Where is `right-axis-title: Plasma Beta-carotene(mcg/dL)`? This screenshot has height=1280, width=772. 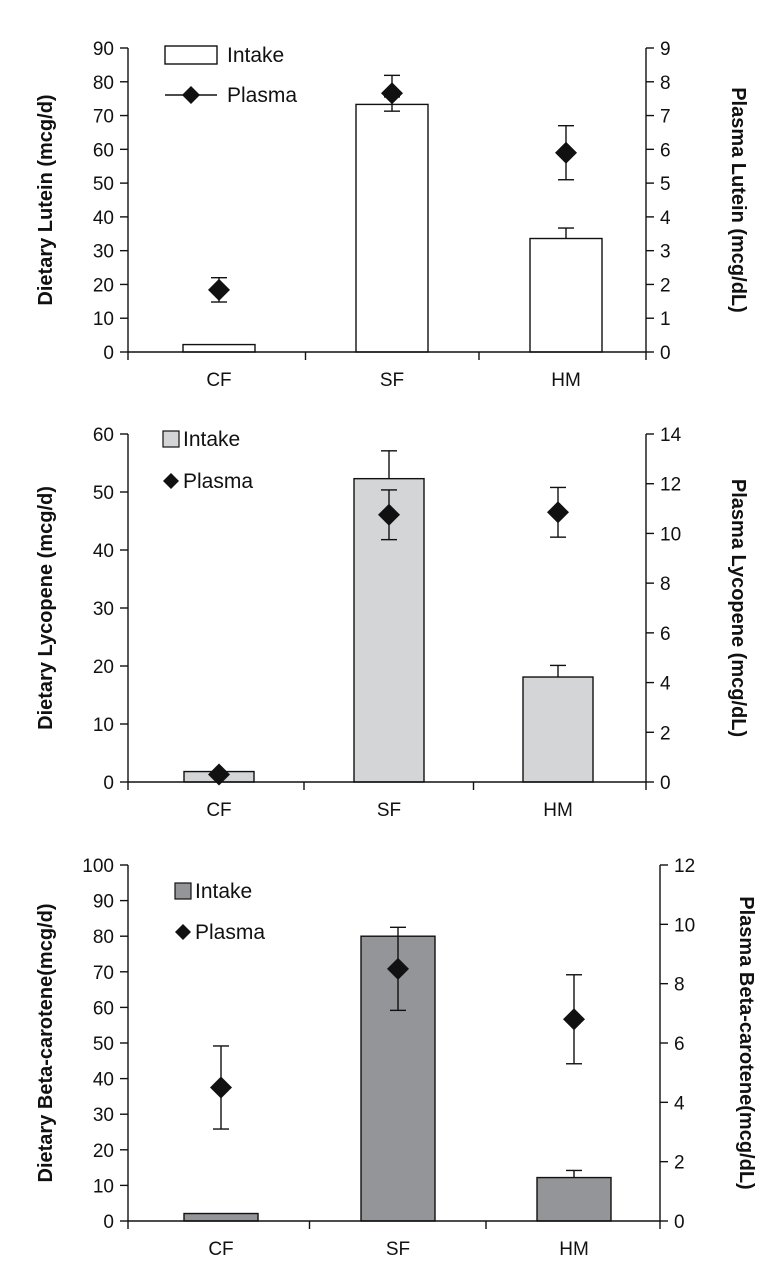
right-axis-title: Plasma Beta-carotene(mcg/dL) is located at coordinates (746, 1042).